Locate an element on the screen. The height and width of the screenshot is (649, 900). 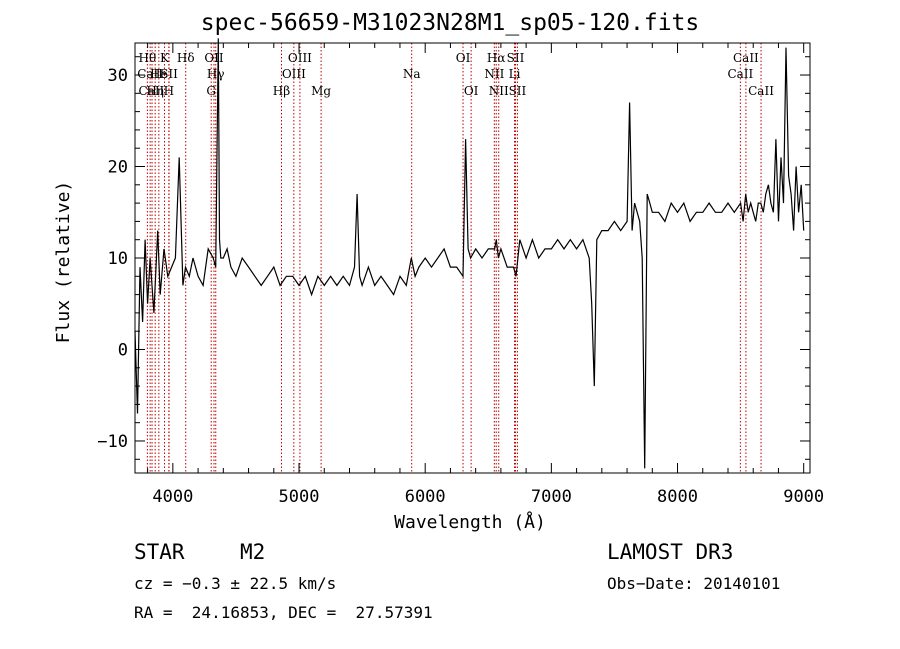
subclass-label: M2 is located at coordinates (253, 552).